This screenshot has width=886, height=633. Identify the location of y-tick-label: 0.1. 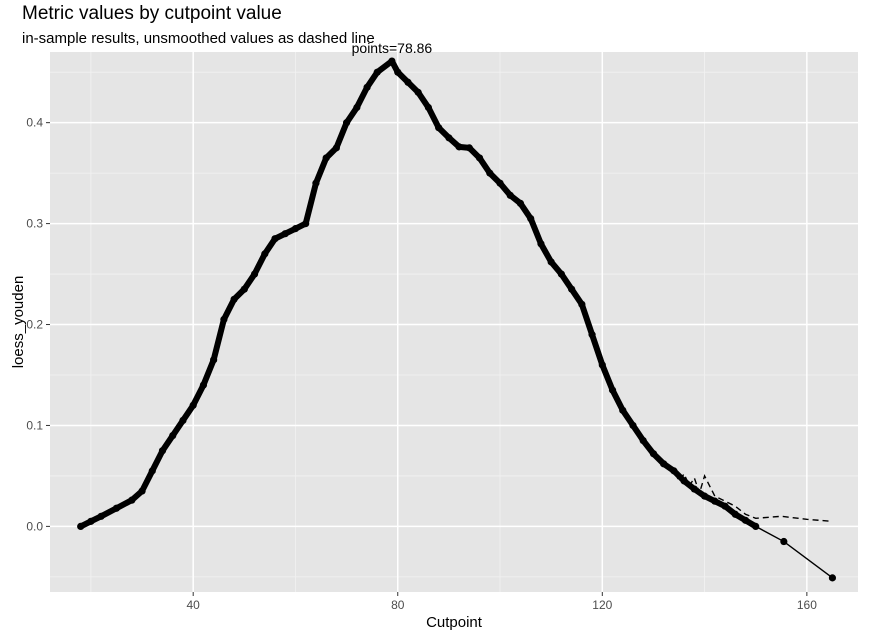
(34, 425).